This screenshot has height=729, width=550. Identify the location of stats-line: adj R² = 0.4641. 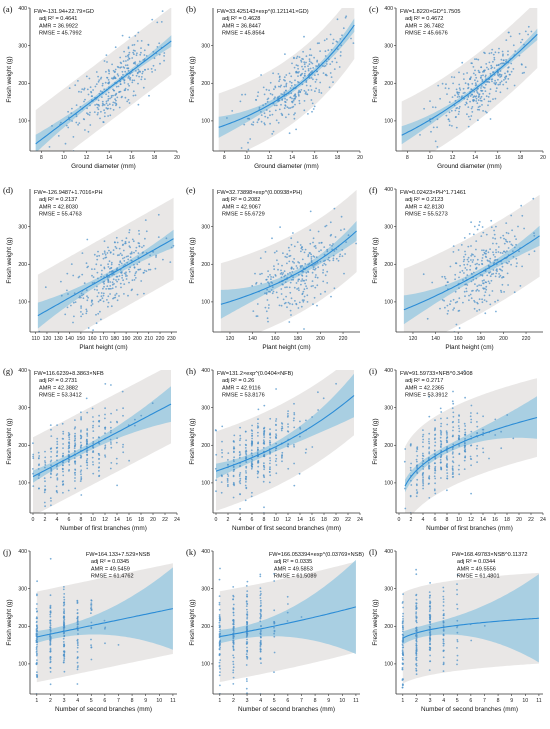
(58, 19).